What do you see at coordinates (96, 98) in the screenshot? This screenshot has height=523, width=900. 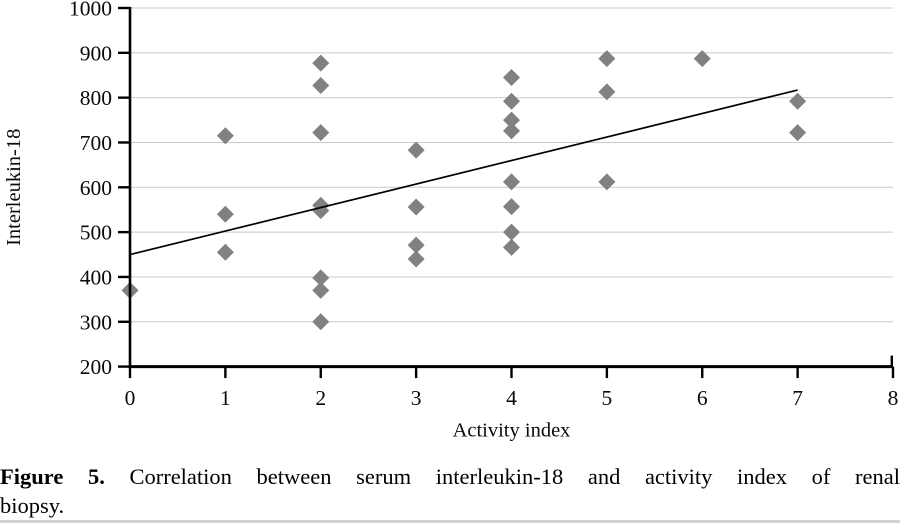 I see `y-tick-label-800: 800` at bounding box center [96, 98].